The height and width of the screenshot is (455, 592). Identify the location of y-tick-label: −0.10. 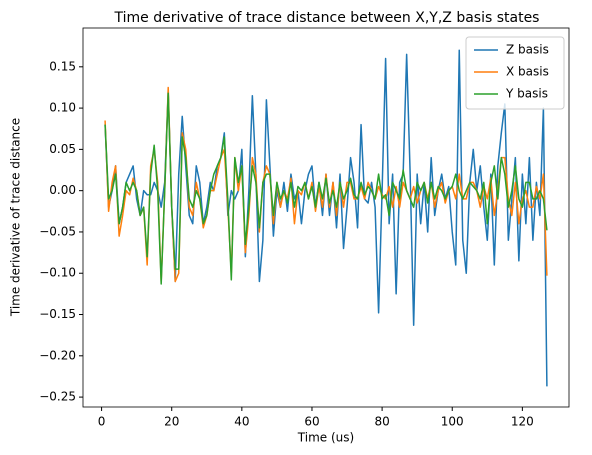
(57, 273).